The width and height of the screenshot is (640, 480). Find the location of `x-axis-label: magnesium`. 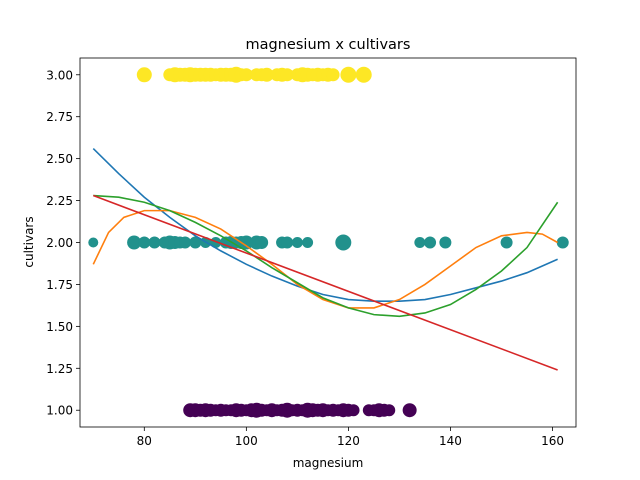

x-axis-label: magnesium is located at coordinates (328, 463).